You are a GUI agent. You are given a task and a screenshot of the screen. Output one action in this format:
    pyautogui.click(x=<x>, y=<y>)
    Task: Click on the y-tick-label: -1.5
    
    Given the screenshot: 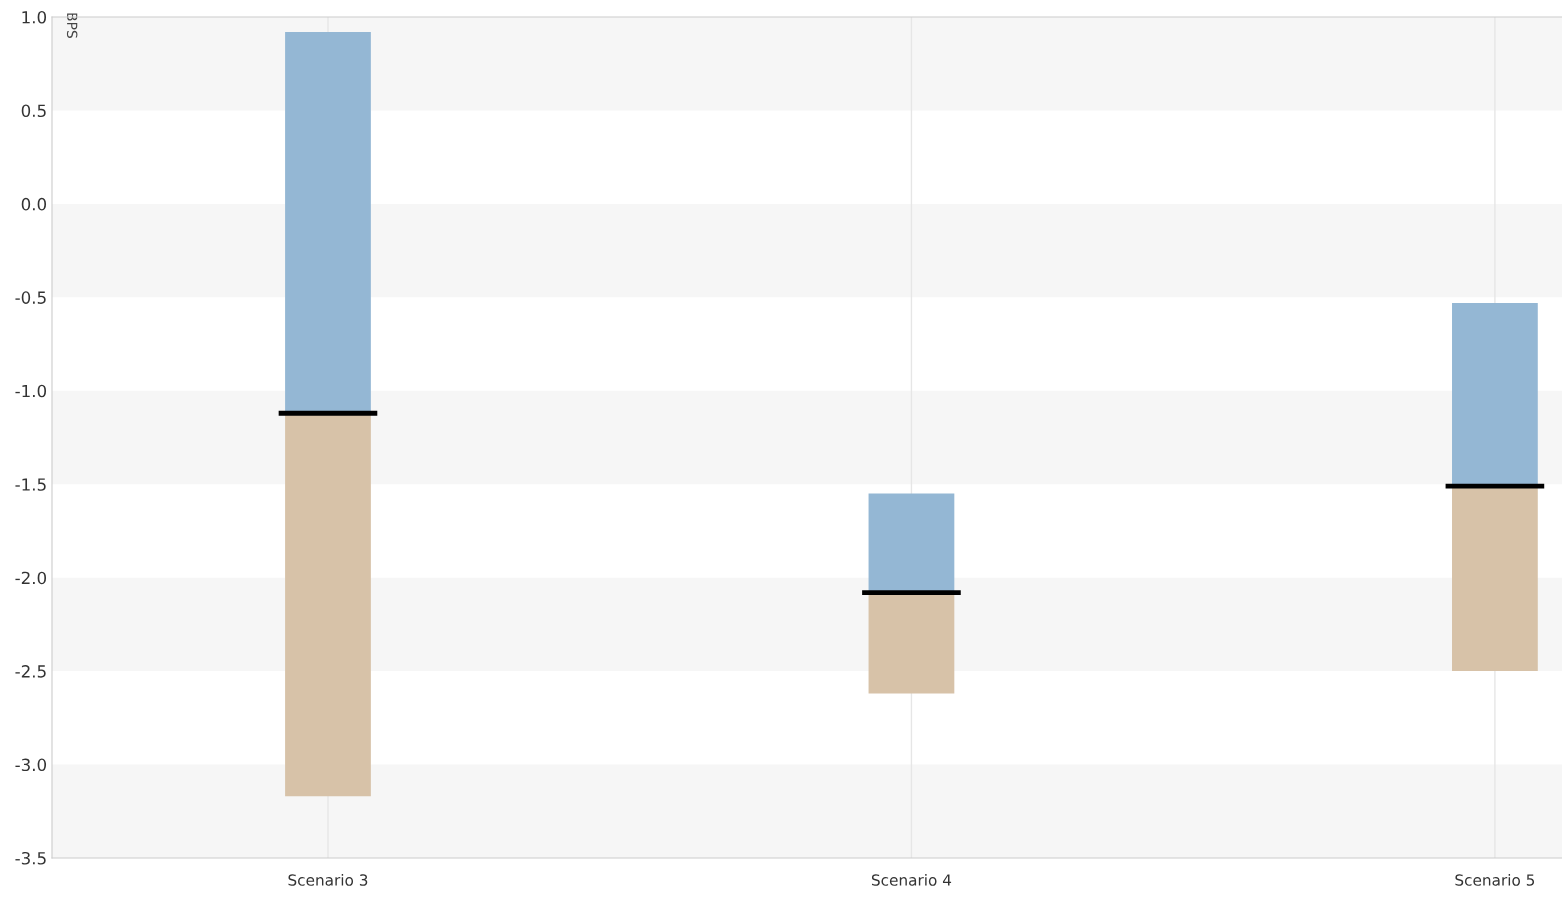 What is the action you would take?
    pyautogui.click(x=30, y=484)
    